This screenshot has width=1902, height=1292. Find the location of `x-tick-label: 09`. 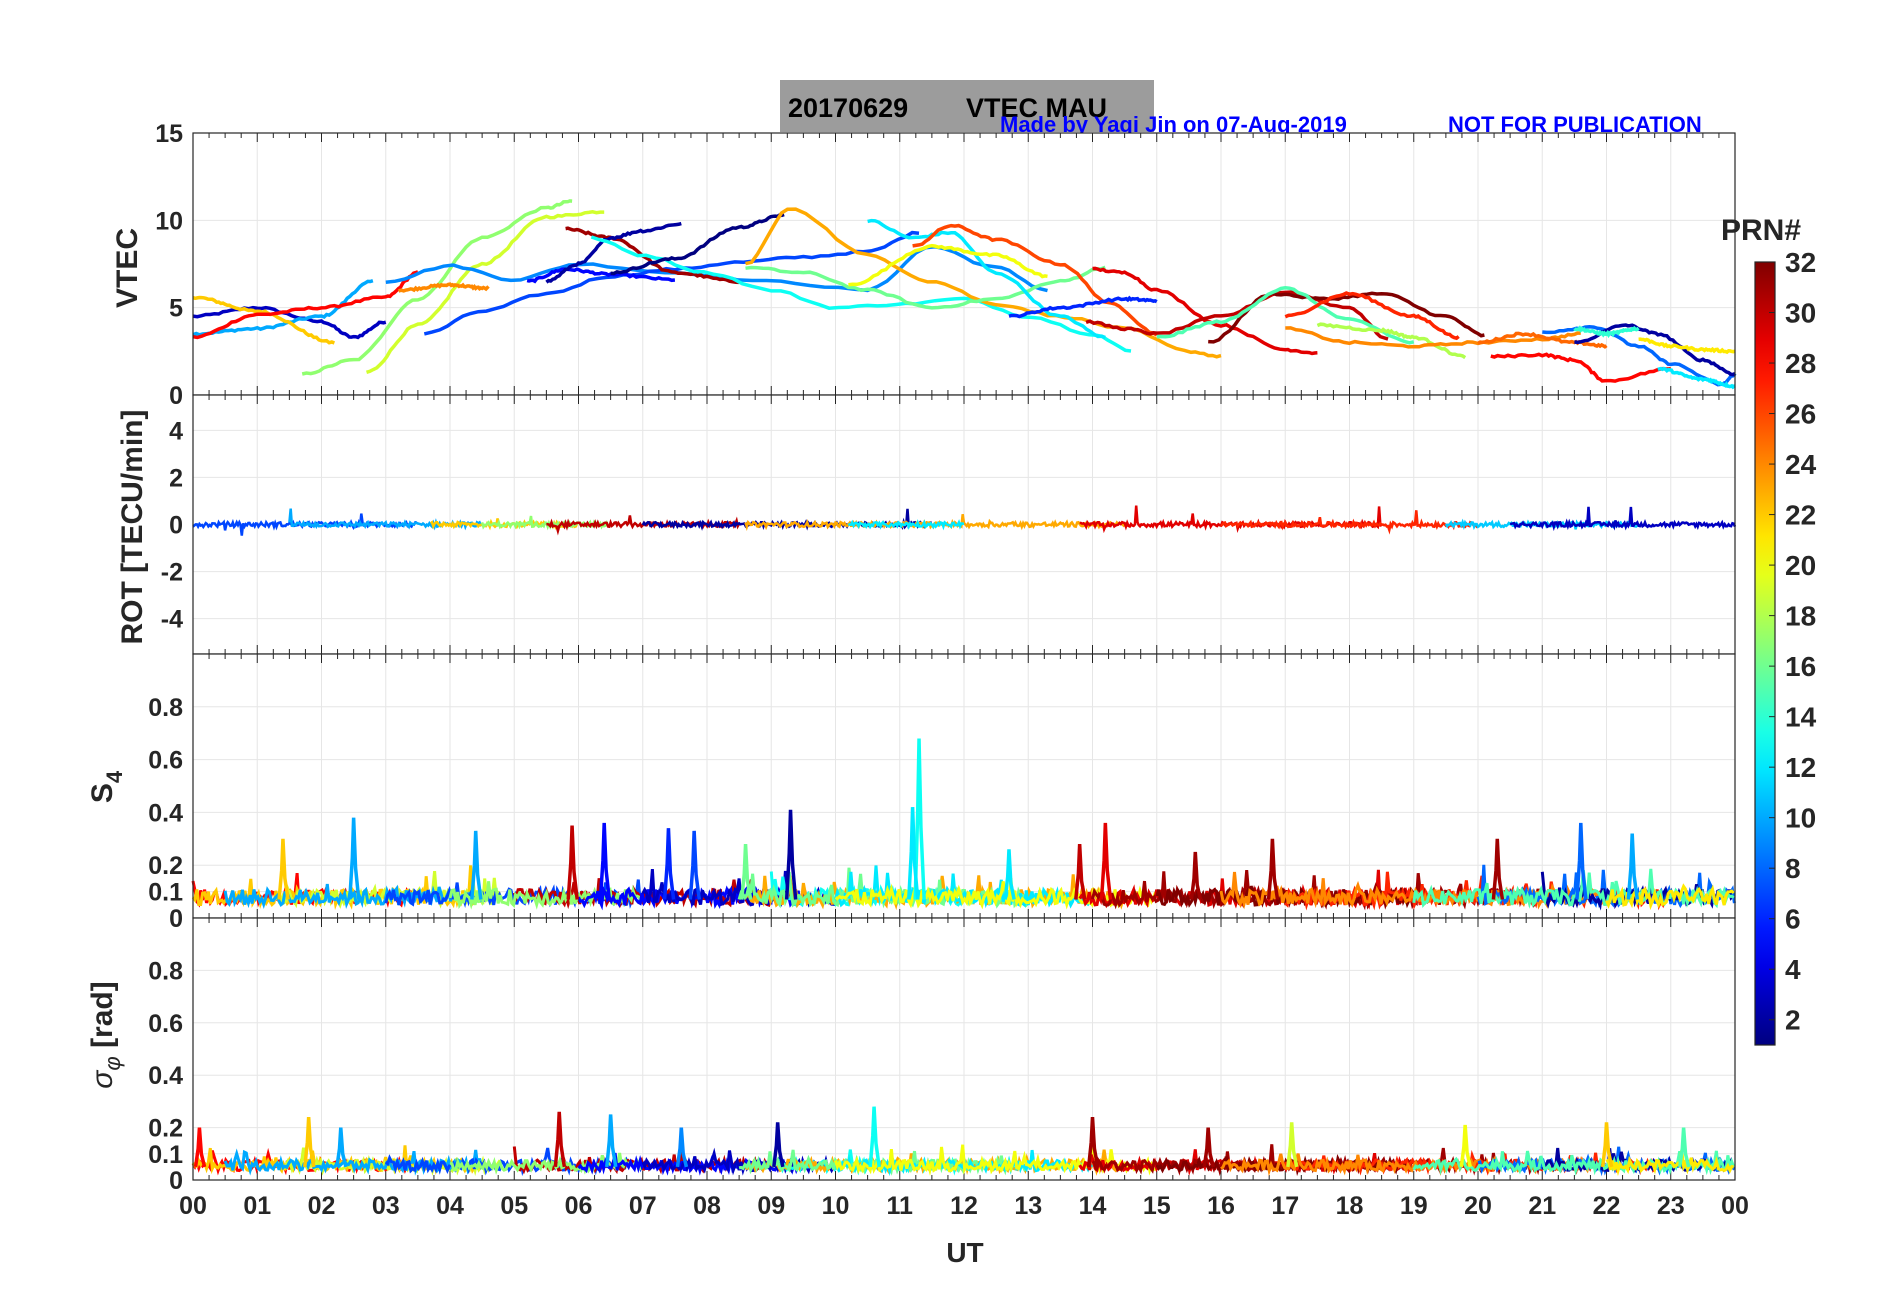

x-tick-label: 09 is located at coordinates (771, 1206).